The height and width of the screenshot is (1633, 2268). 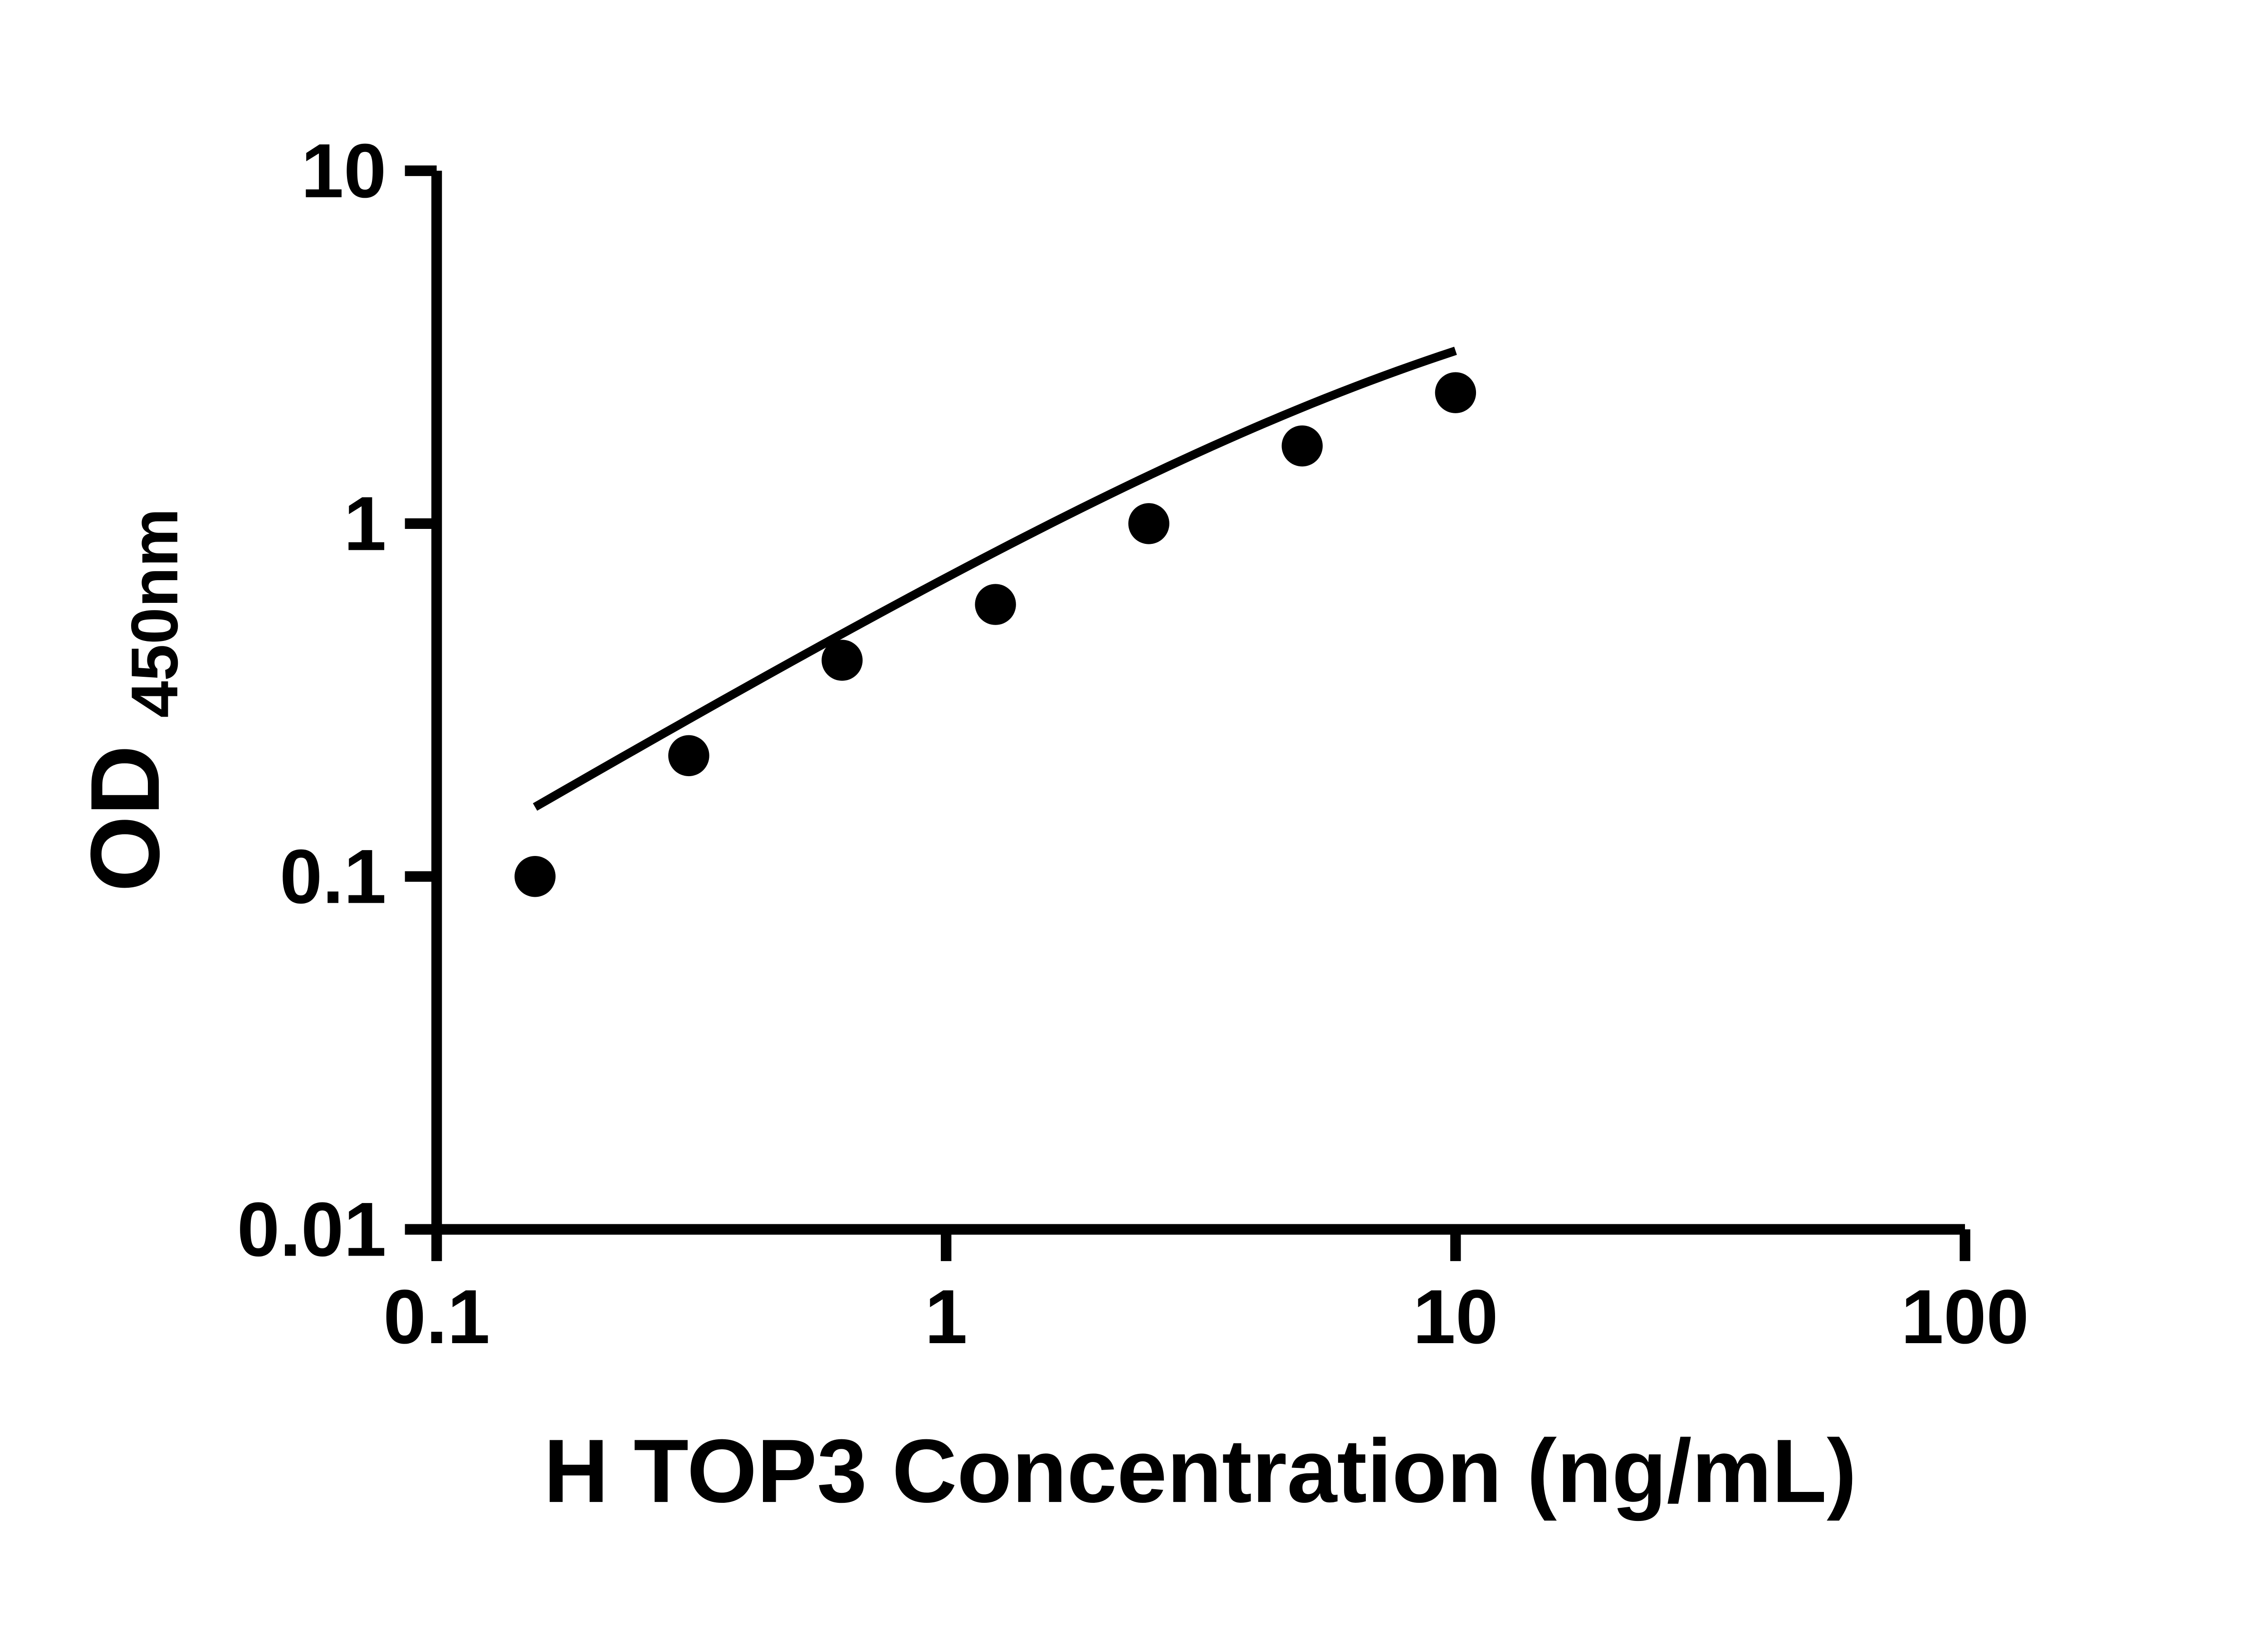 I want to click on y-axis-title-text: OD, so click(x=125, y=818).